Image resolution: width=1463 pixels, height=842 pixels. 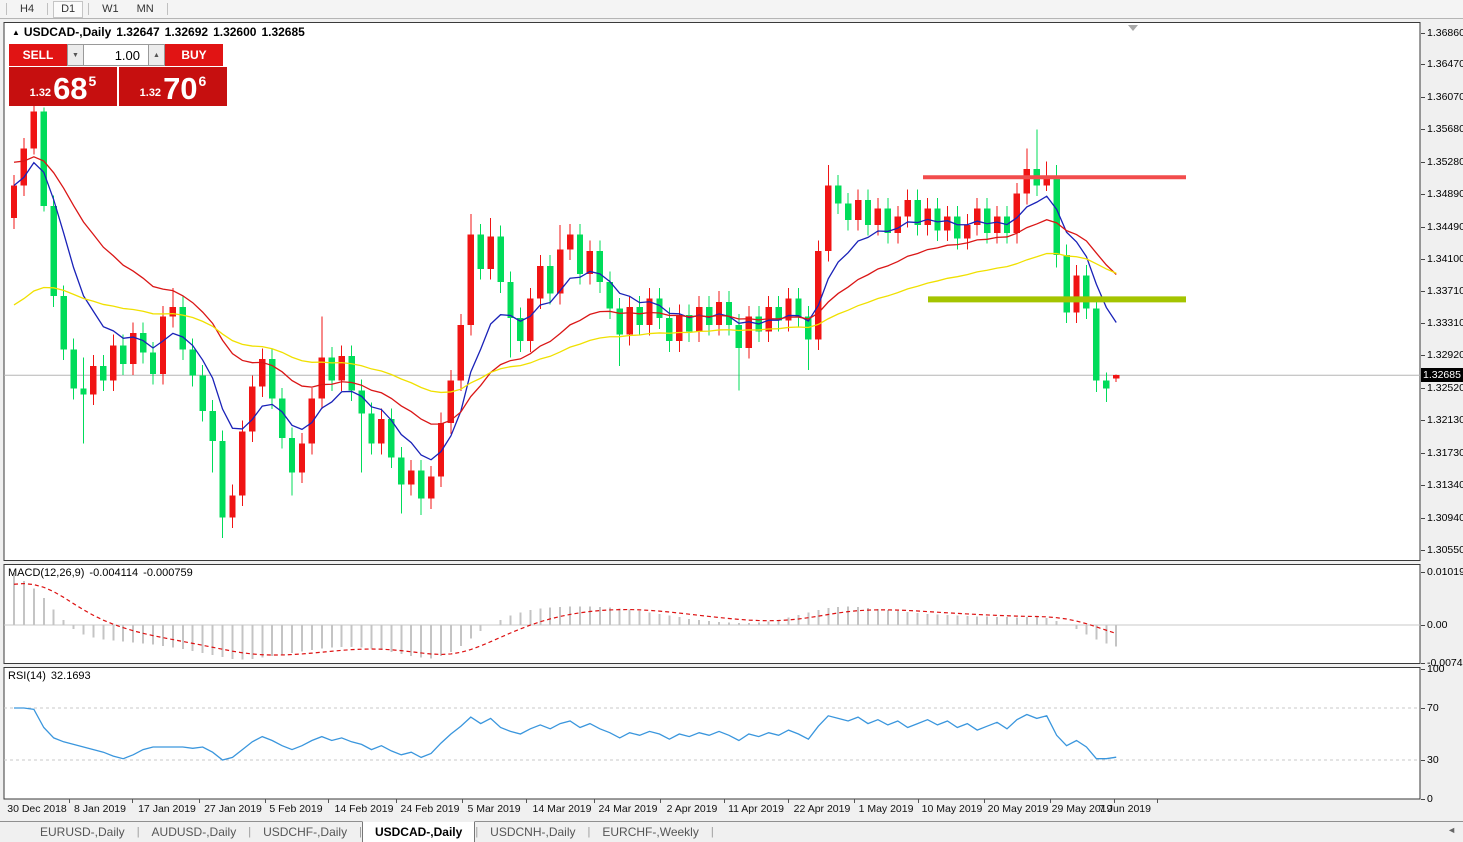 I want to click on date-axis-label: 8 Jan 2019, so click(x=100, y=809).